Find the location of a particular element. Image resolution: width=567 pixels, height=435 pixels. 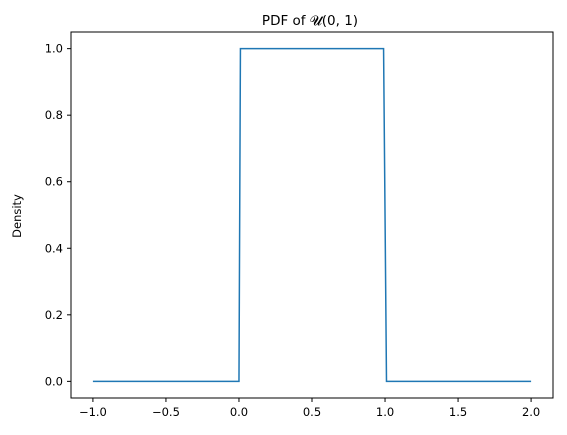

y-axis-label: Density is located at coordinates (17, 216).